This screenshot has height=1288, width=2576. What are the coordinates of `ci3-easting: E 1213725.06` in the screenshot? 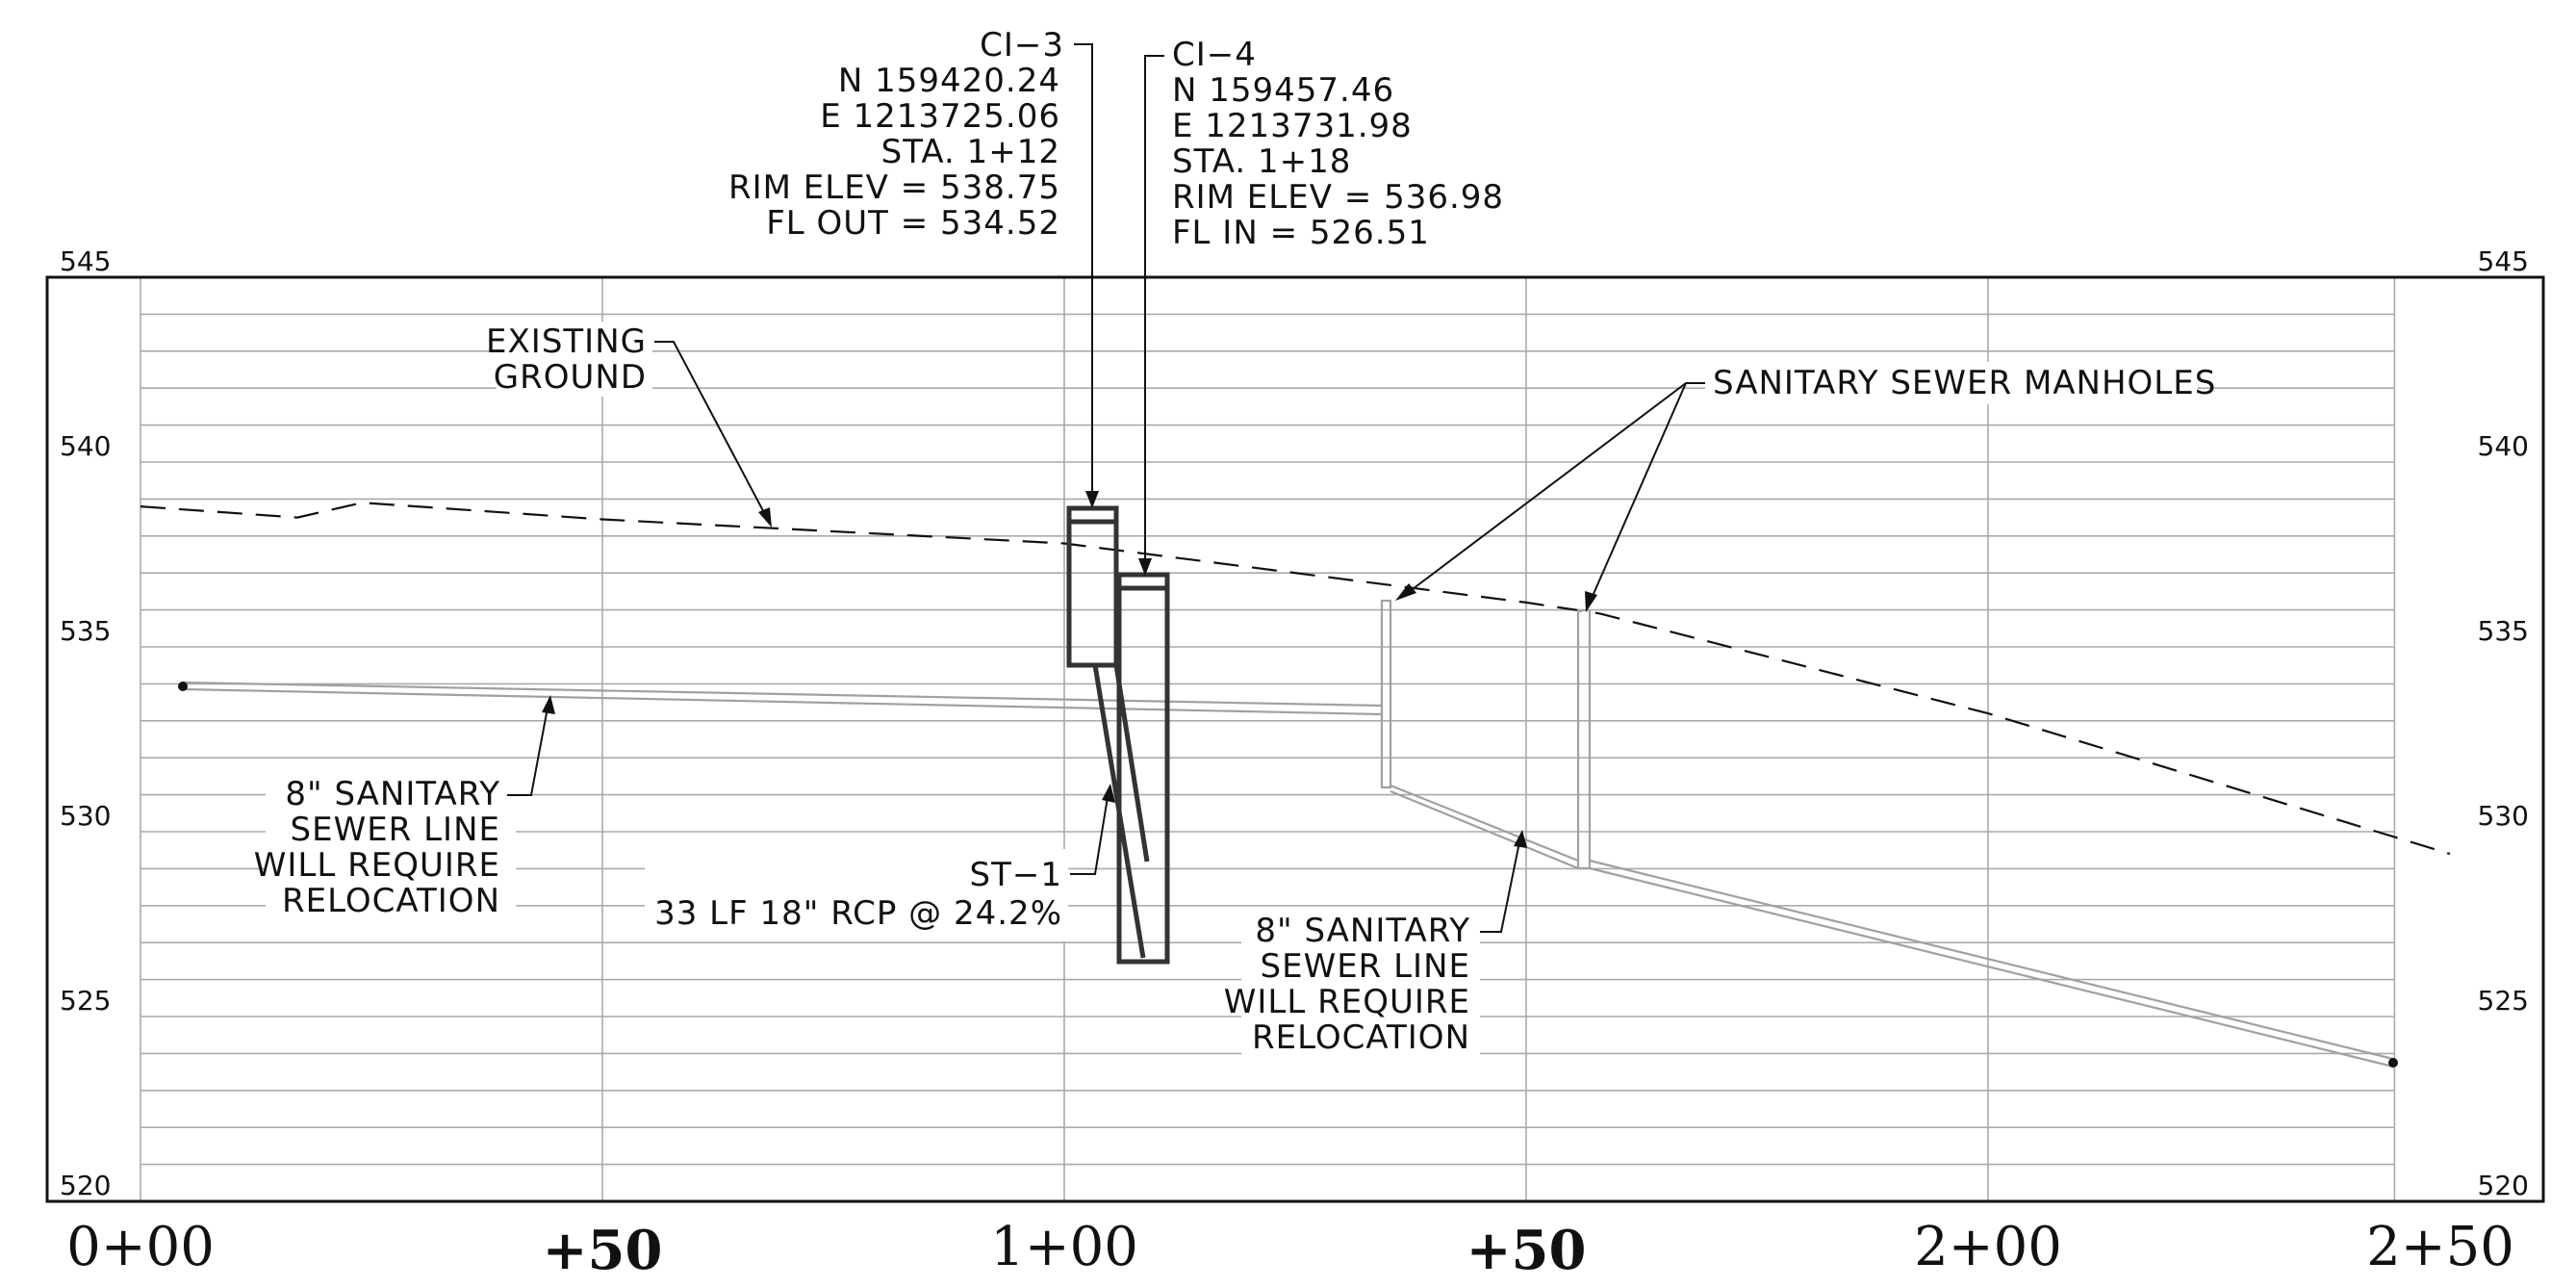 It's located at (940, 117).